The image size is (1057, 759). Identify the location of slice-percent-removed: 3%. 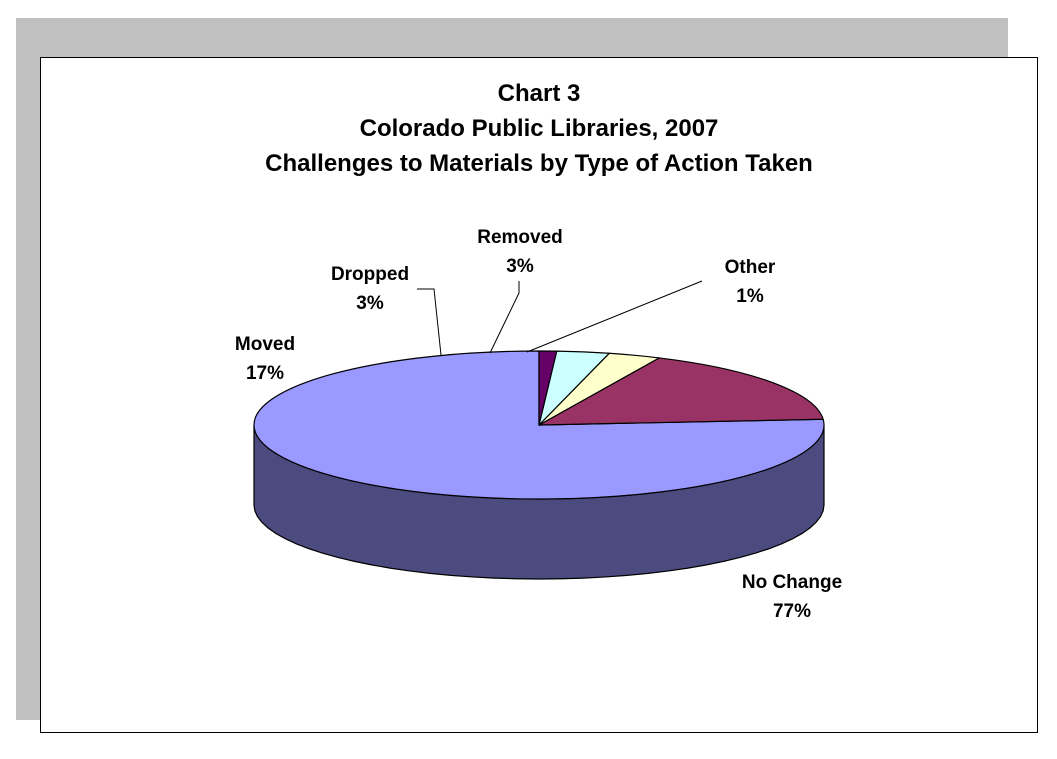
(520, 266).